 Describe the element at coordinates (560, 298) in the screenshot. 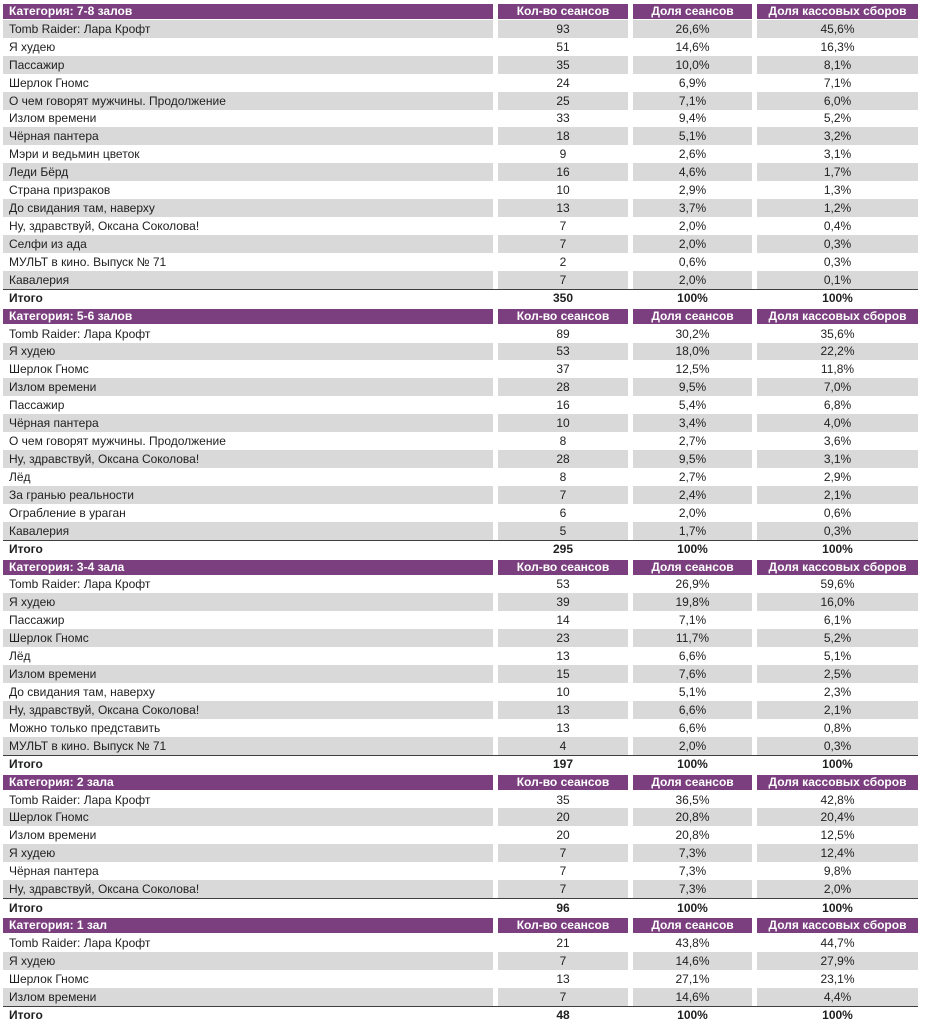

I see `sessions-count: 350` at that location.